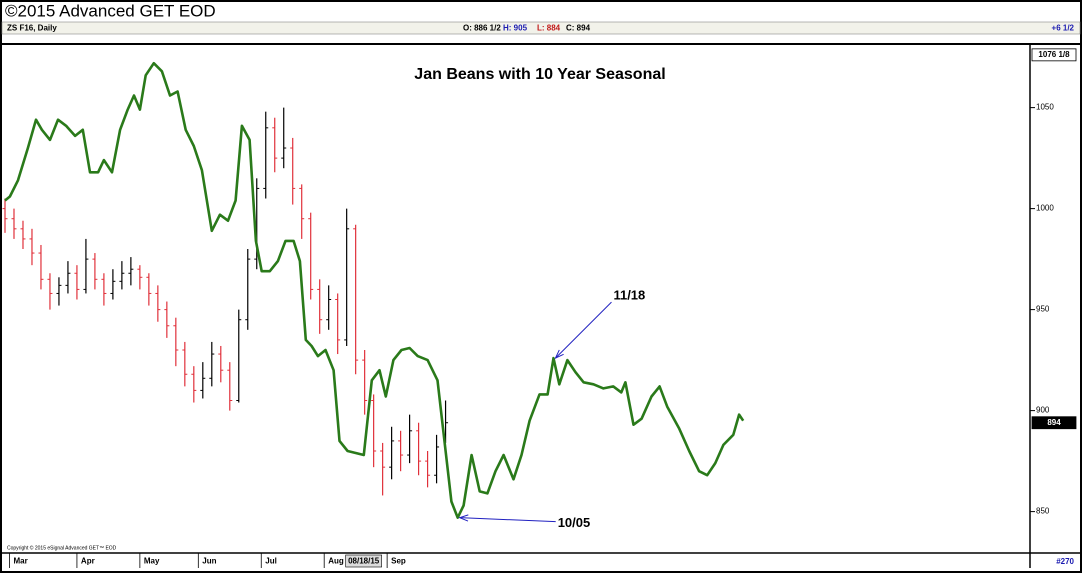  Describe the element at coordinates (20, 561) in the screenshot. I see `x-tick-label: Mar` at that location.